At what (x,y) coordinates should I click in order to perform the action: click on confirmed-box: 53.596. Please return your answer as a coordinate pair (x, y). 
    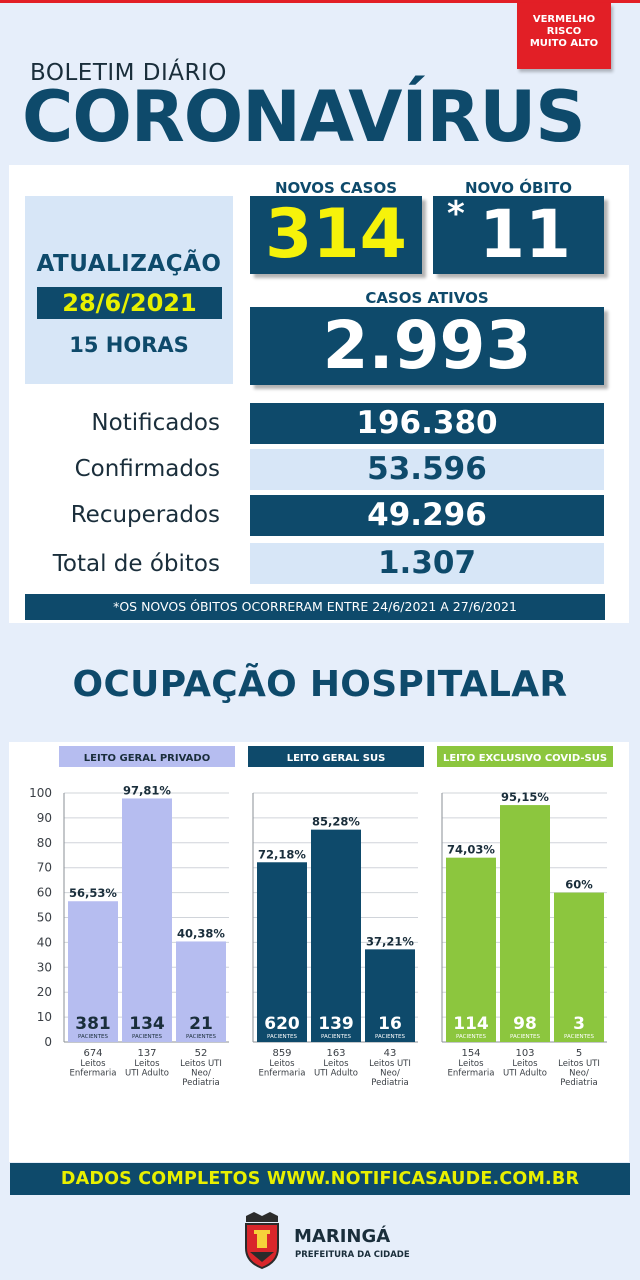
    Looking at the image, I should click on (427, 469).